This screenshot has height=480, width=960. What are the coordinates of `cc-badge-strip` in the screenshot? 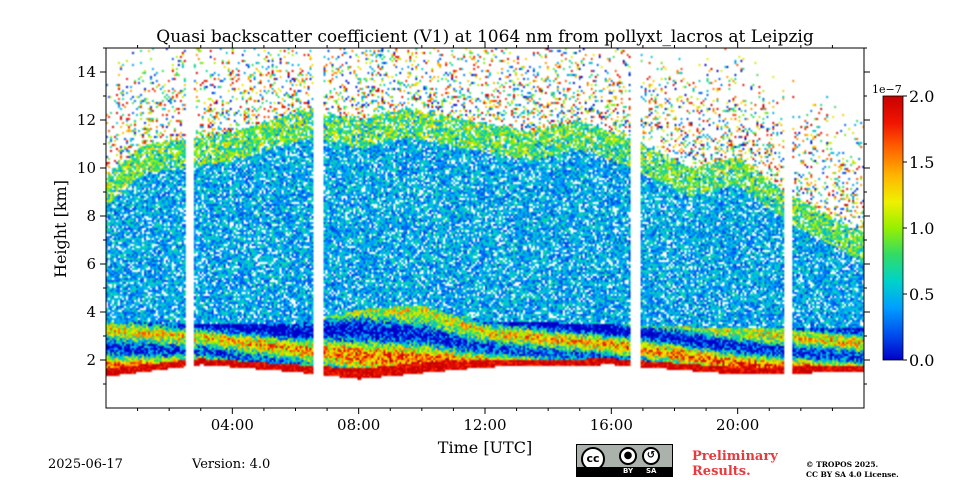 It's located at (624, 471).